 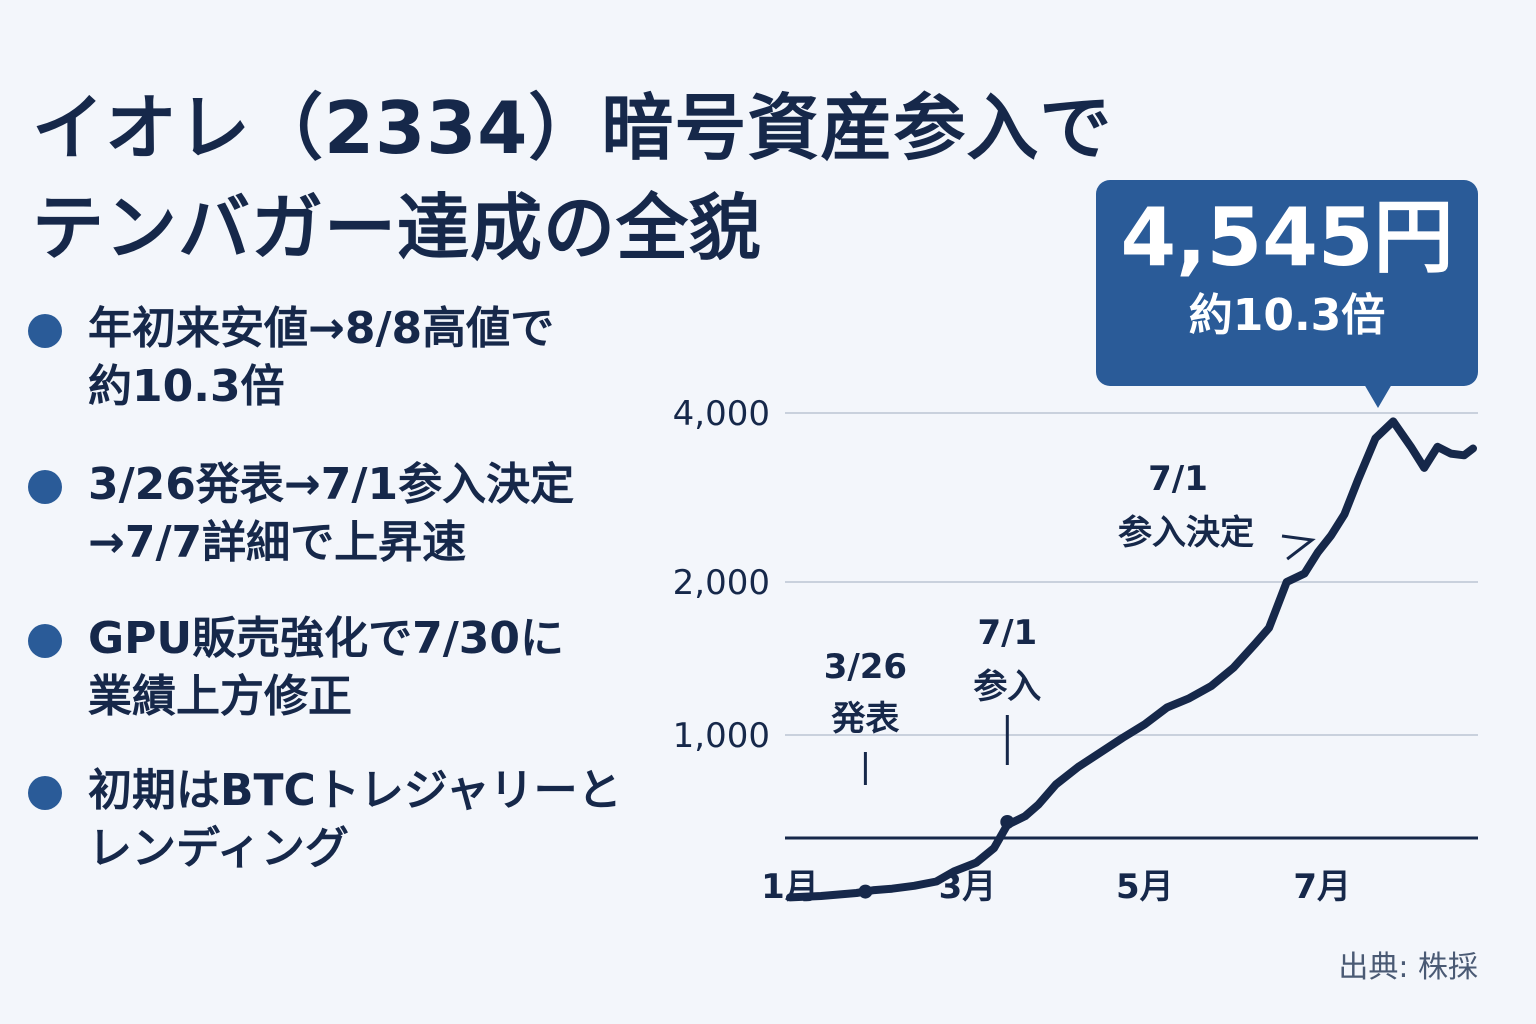 I want to click on annotation-label: 発表, so click(x=865, y=719).